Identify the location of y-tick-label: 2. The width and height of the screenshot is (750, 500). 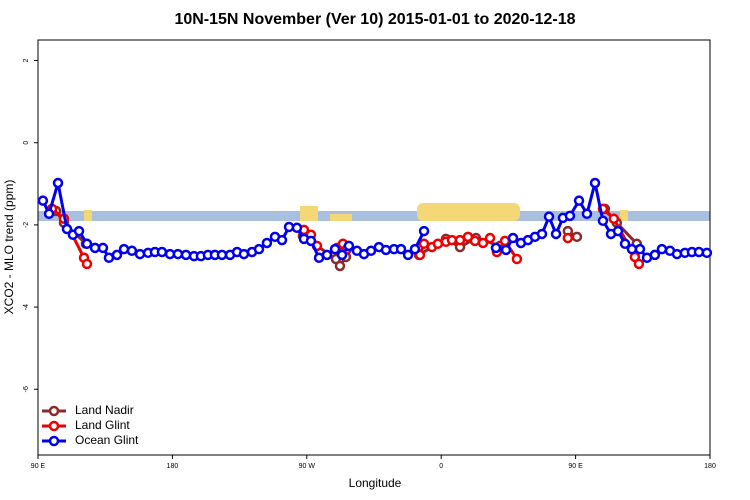
(26, 60).